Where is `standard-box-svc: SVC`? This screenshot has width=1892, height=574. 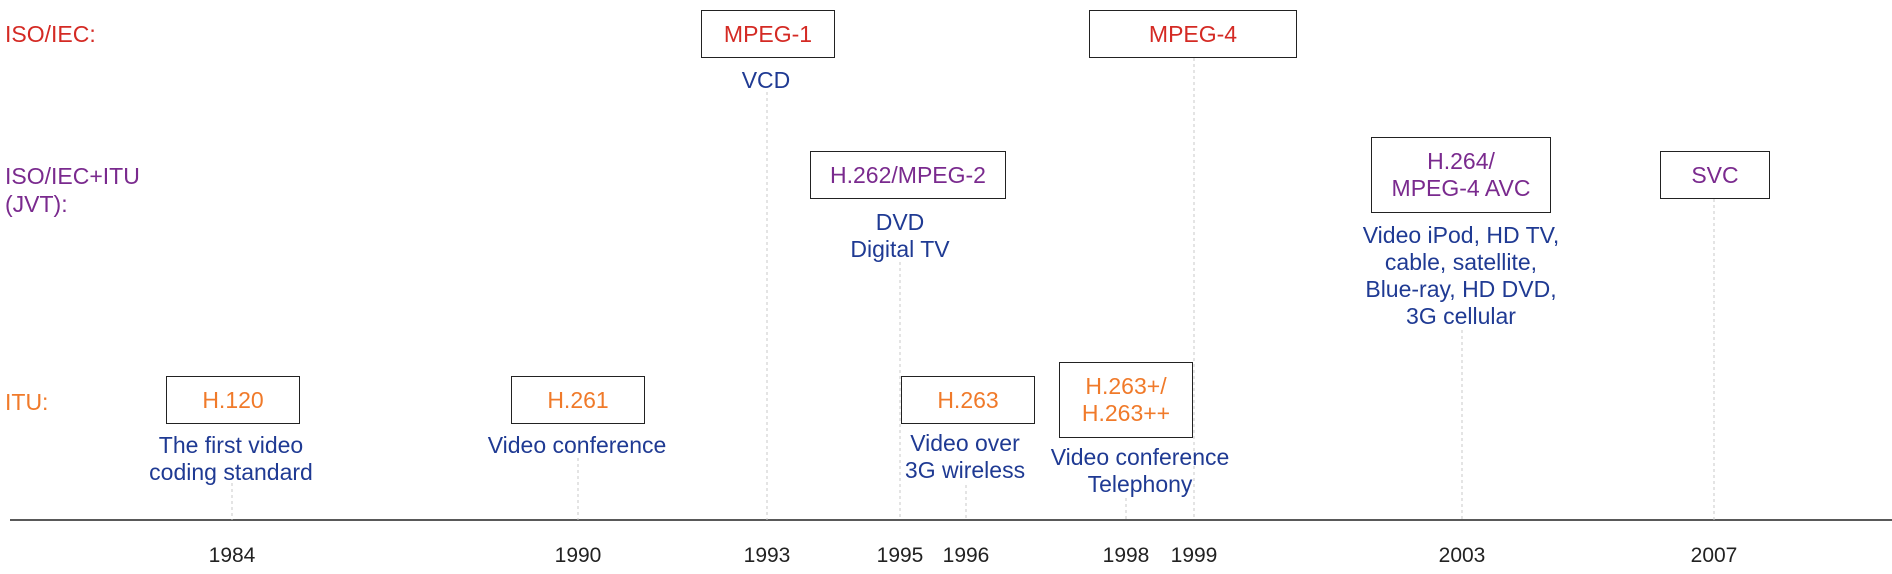 standard-box-svc: SVC is located at coordinates (1715, 175).